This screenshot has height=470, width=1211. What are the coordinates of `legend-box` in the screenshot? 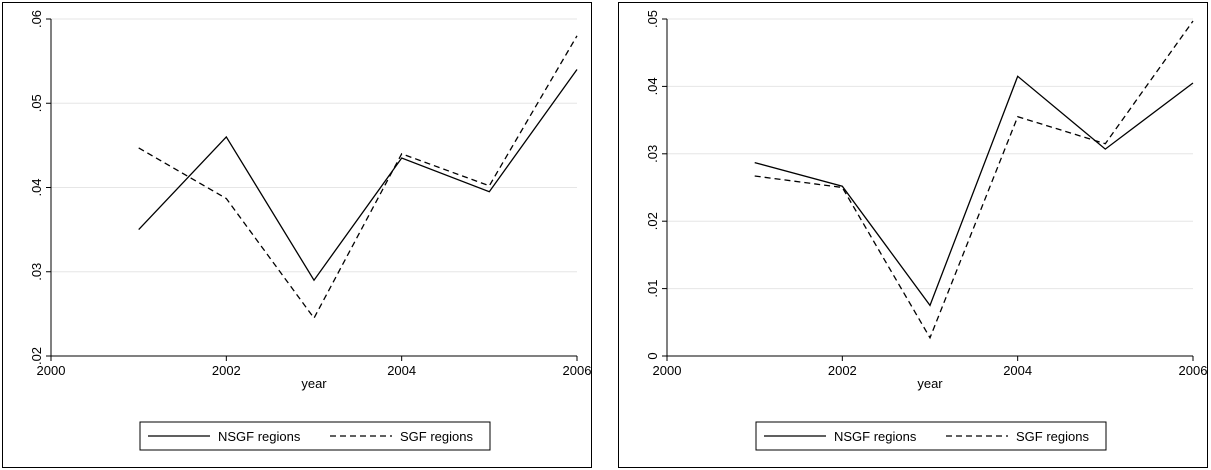 It's located at (931, 436).